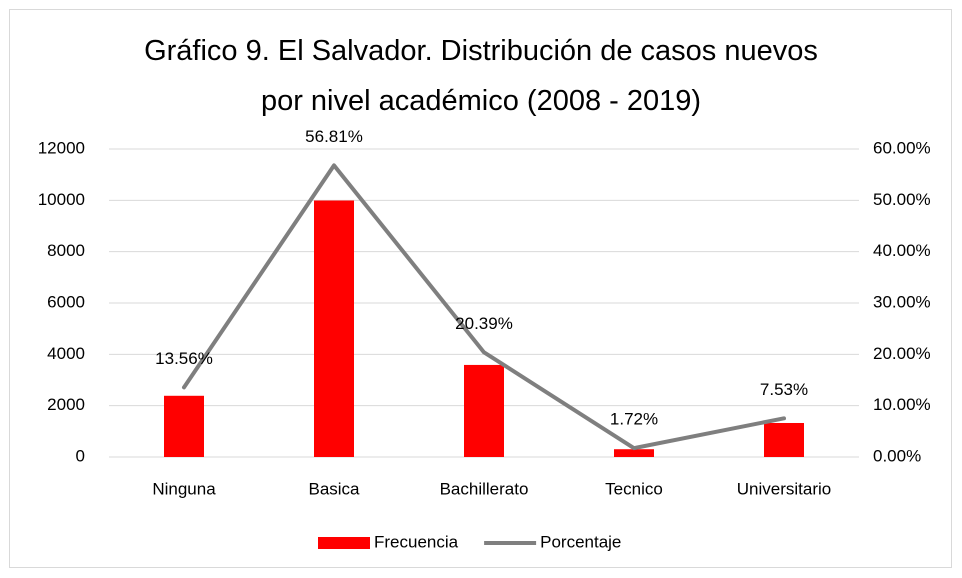  I want to click on y2-tick-label: 40.00%, so click(902, 250).